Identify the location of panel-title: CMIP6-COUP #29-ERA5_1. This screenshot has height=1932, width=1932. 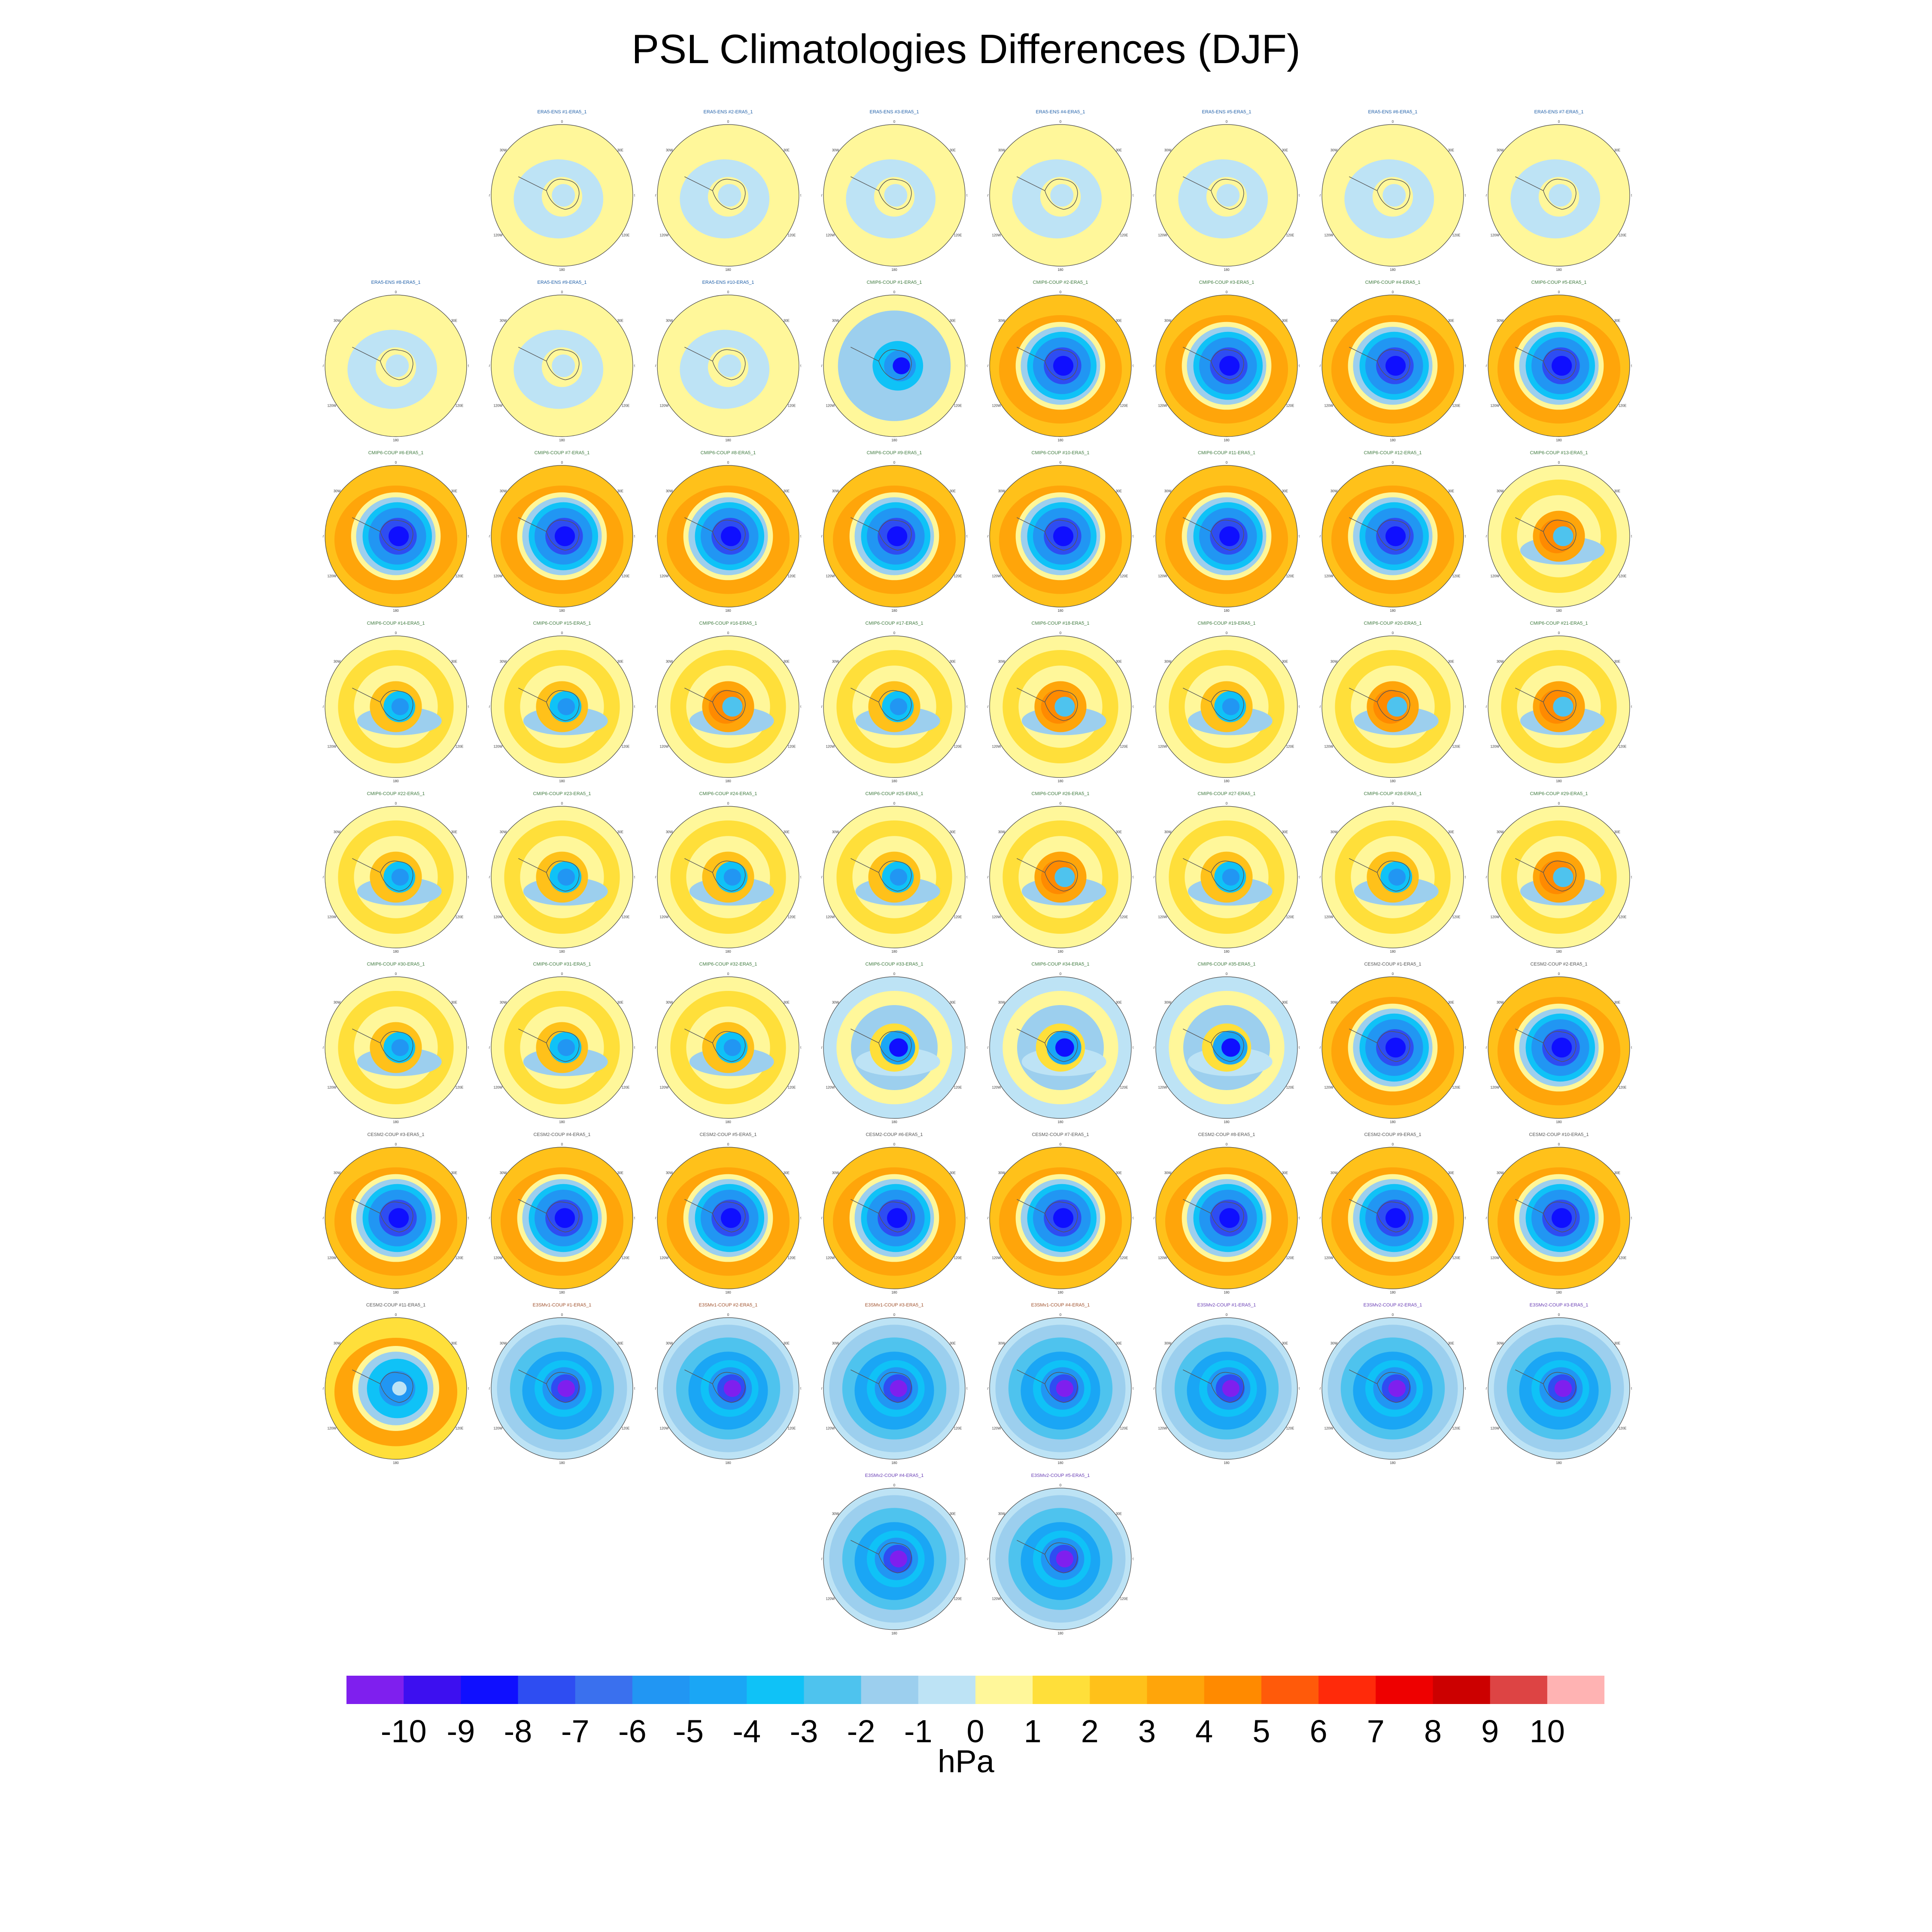
(1559, 793).